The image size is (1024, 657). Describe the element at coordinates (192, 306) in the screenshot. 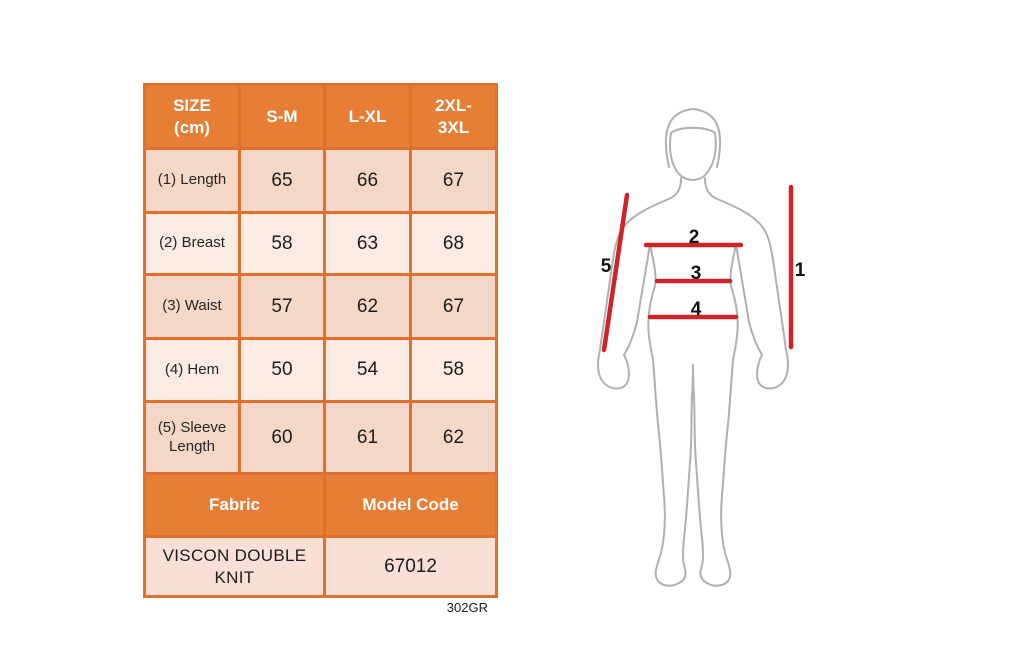

I see `row-label-waist: (3) Waist` at that location.